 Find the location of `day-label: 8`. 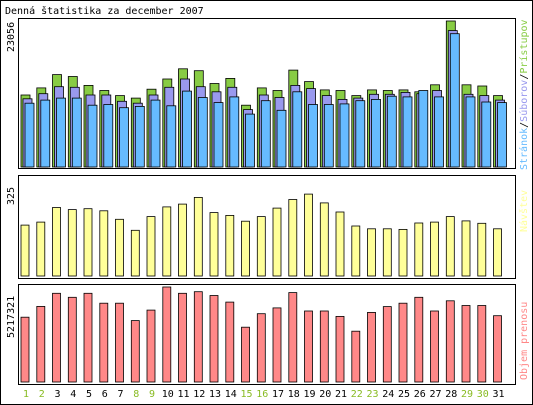

day-label: 8 is located at coordinates (136, 394).